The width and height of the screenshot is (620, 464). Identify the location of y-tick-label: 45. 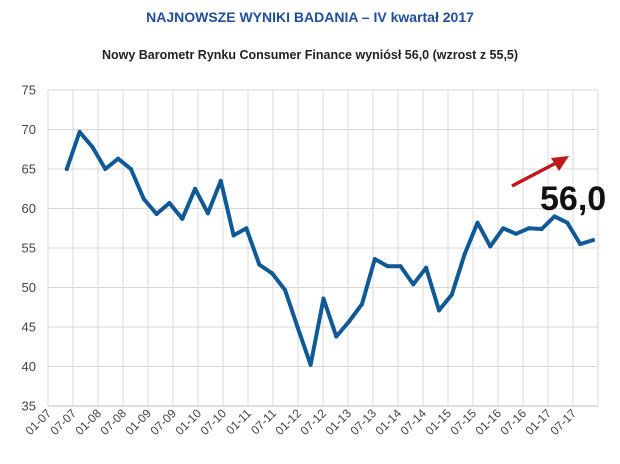
(29, 327).